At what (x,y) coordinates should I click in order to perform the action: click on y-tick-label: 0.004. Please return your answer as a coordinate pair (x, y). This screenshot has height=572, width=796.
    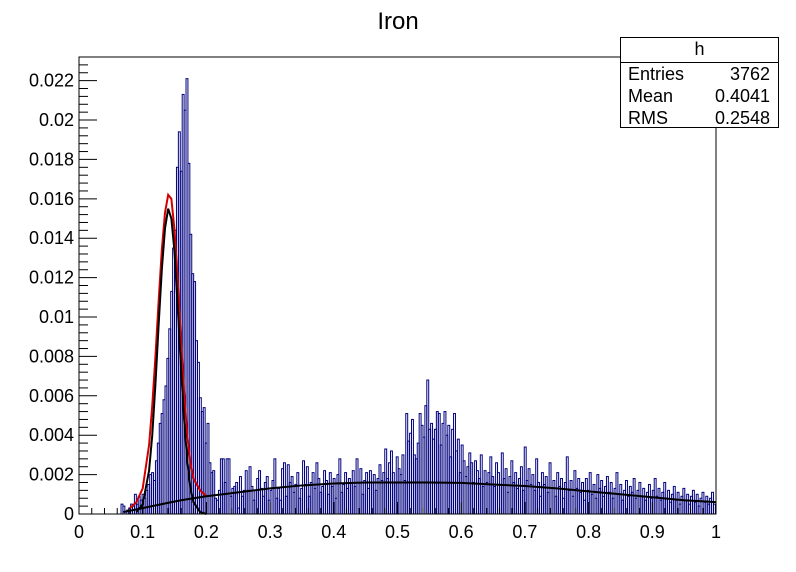
    Looking at the image, I should click on (51, 435).